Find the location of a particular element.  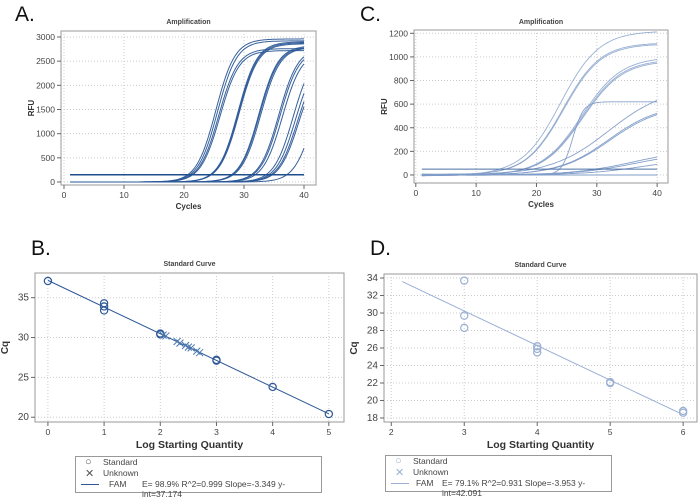

y-tick-label: 25 is located at coordinates (24, 377).